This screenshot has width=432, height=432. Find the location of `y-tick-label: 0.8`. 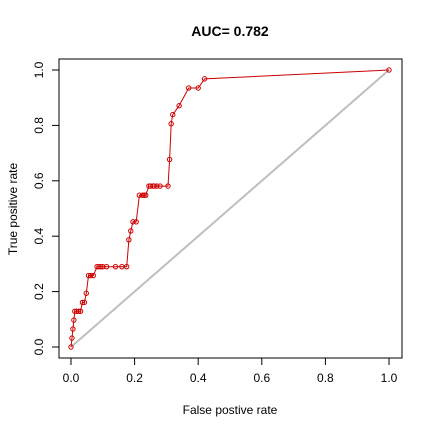

y-tick-label: 0.8 is located at coordinates (39, 125).